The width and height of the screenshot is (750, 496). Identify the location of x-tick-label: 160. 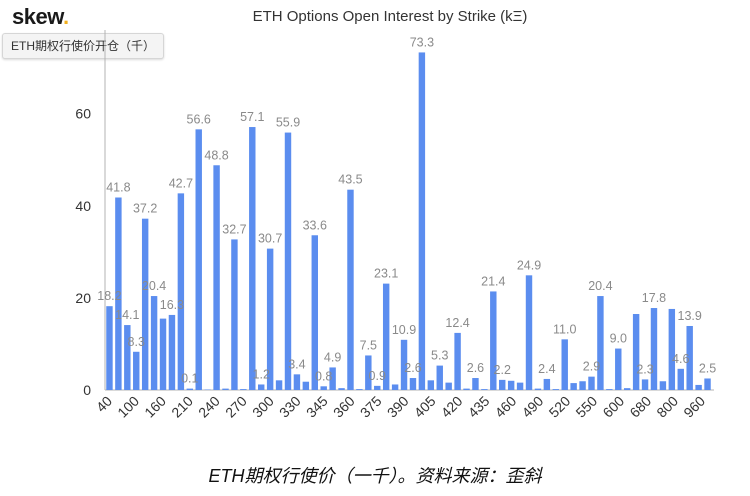
(155, 407).